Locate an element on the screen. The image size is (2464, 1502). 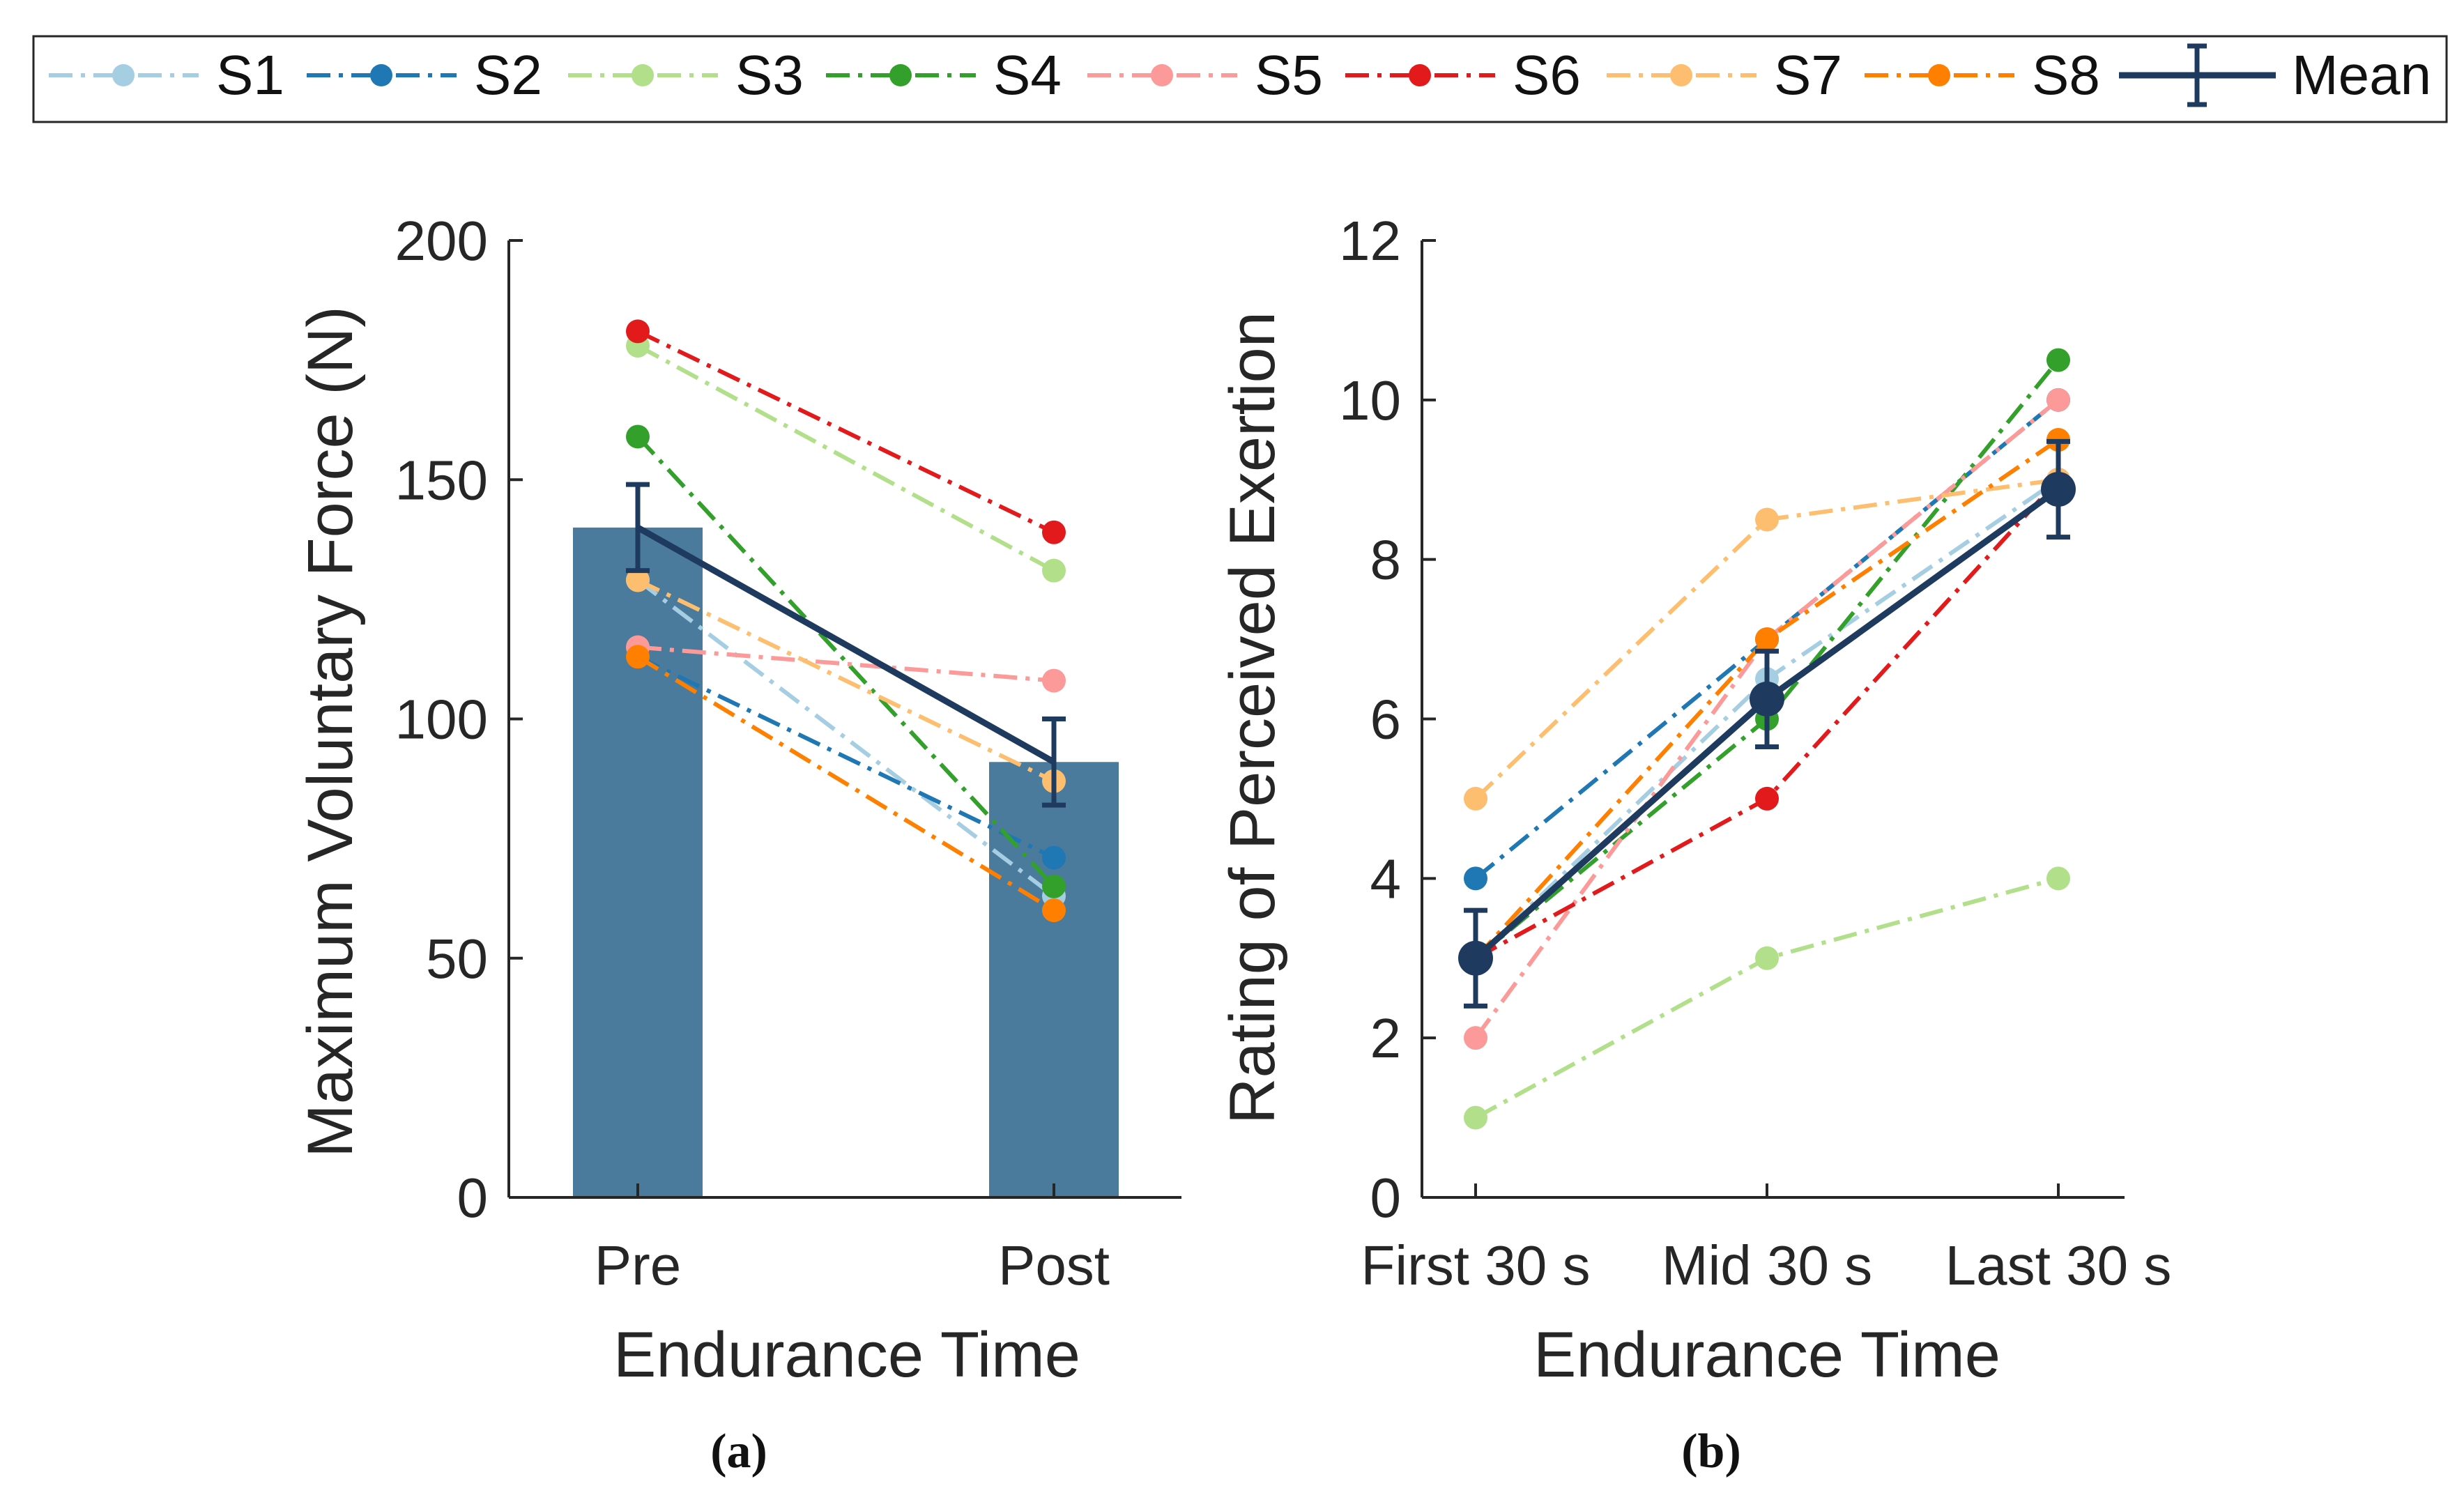
legend-item-s8: S8 is located at coordinates (1982, 75).